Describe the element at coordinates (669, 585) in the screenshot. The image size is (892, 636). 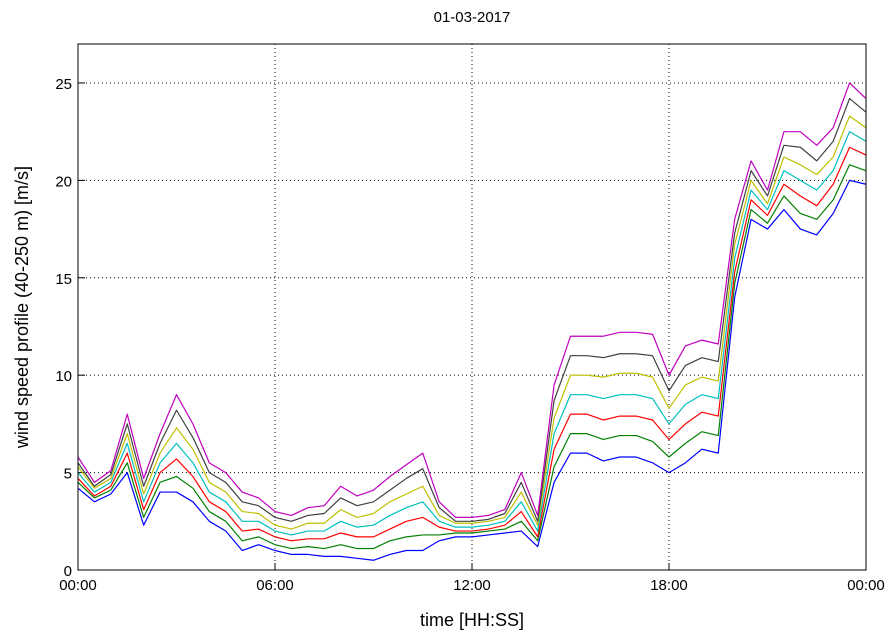
I see `x-tick-label: 18:00` at that location.